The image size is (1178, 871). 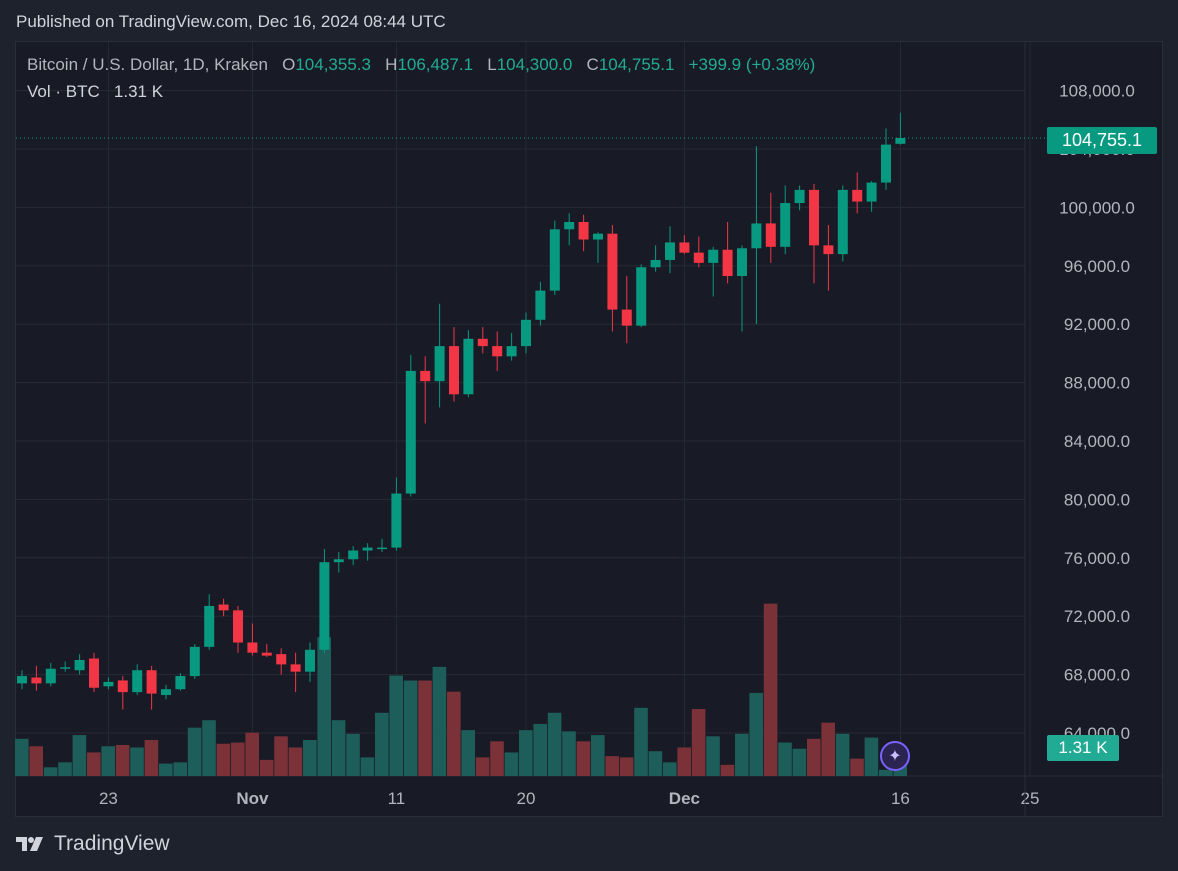 I want to click on symbol-label: Bitcoin / U.S. Dollar, 1D, Kraken, so click(x=147, y=64).